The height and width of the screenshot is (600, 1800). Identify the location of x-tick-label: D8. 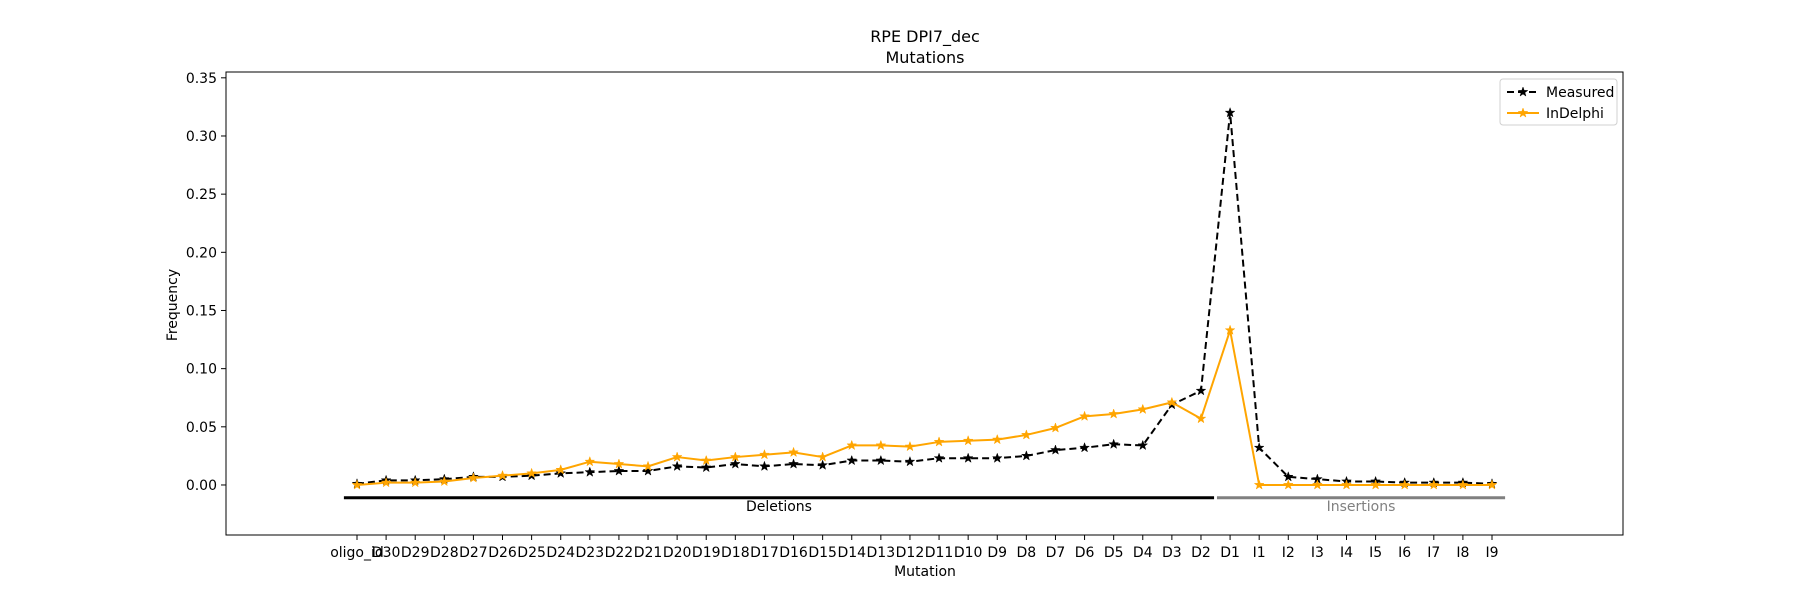
(1027, 553).